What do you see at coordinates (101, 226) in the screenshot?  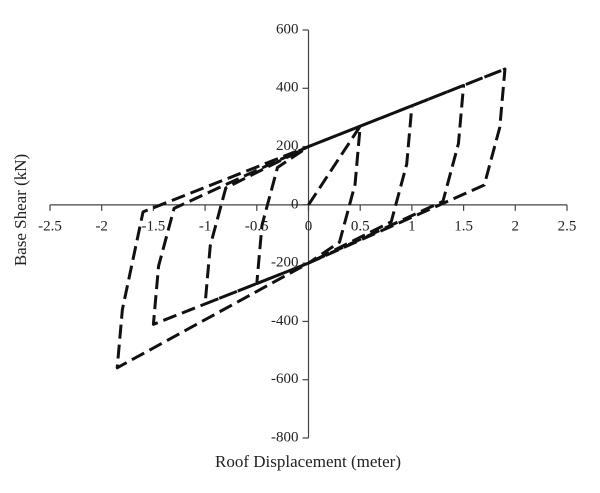 I see `x-tick-label: -2` at bounding box center [101, 226].